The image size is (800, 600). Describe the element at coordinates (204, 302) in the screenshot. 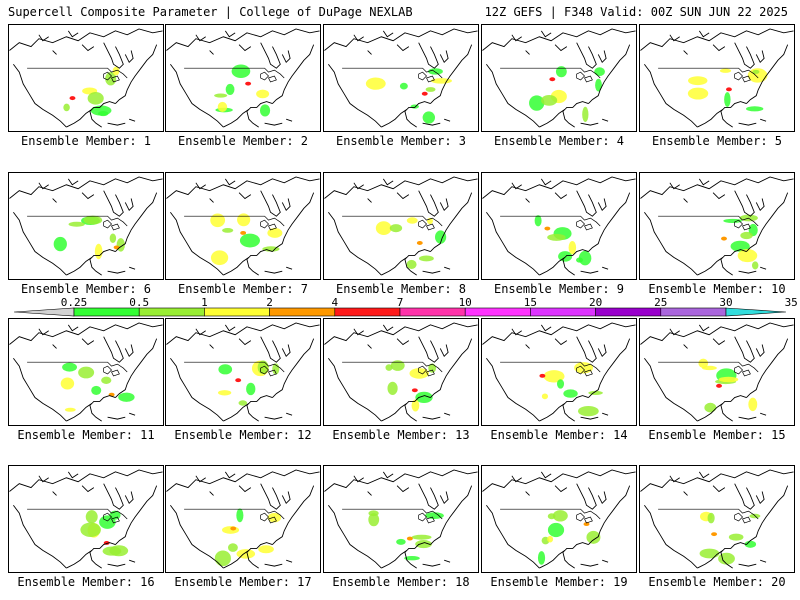

I see `colorbar-tick-label: 1` at that location.